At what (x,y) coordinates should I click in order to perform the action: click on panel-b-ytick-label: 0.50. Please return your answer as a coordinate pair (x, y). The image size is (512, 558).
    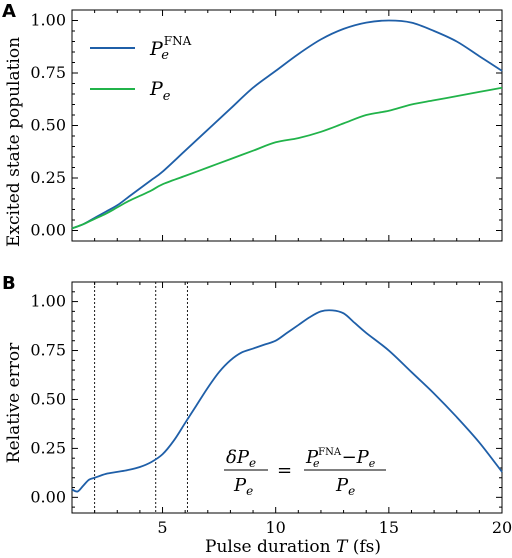
    Looking at the image, I should click on (48, 398).